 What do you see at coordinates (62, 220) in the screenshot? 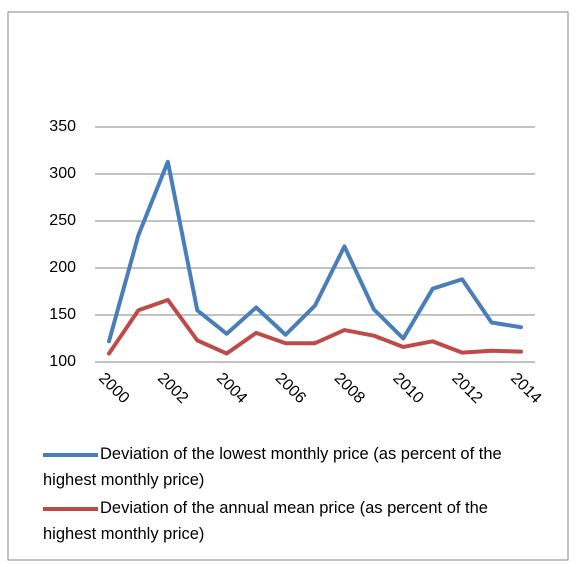
I see `y-tick-label: 250` at bounding box center [62, 220].